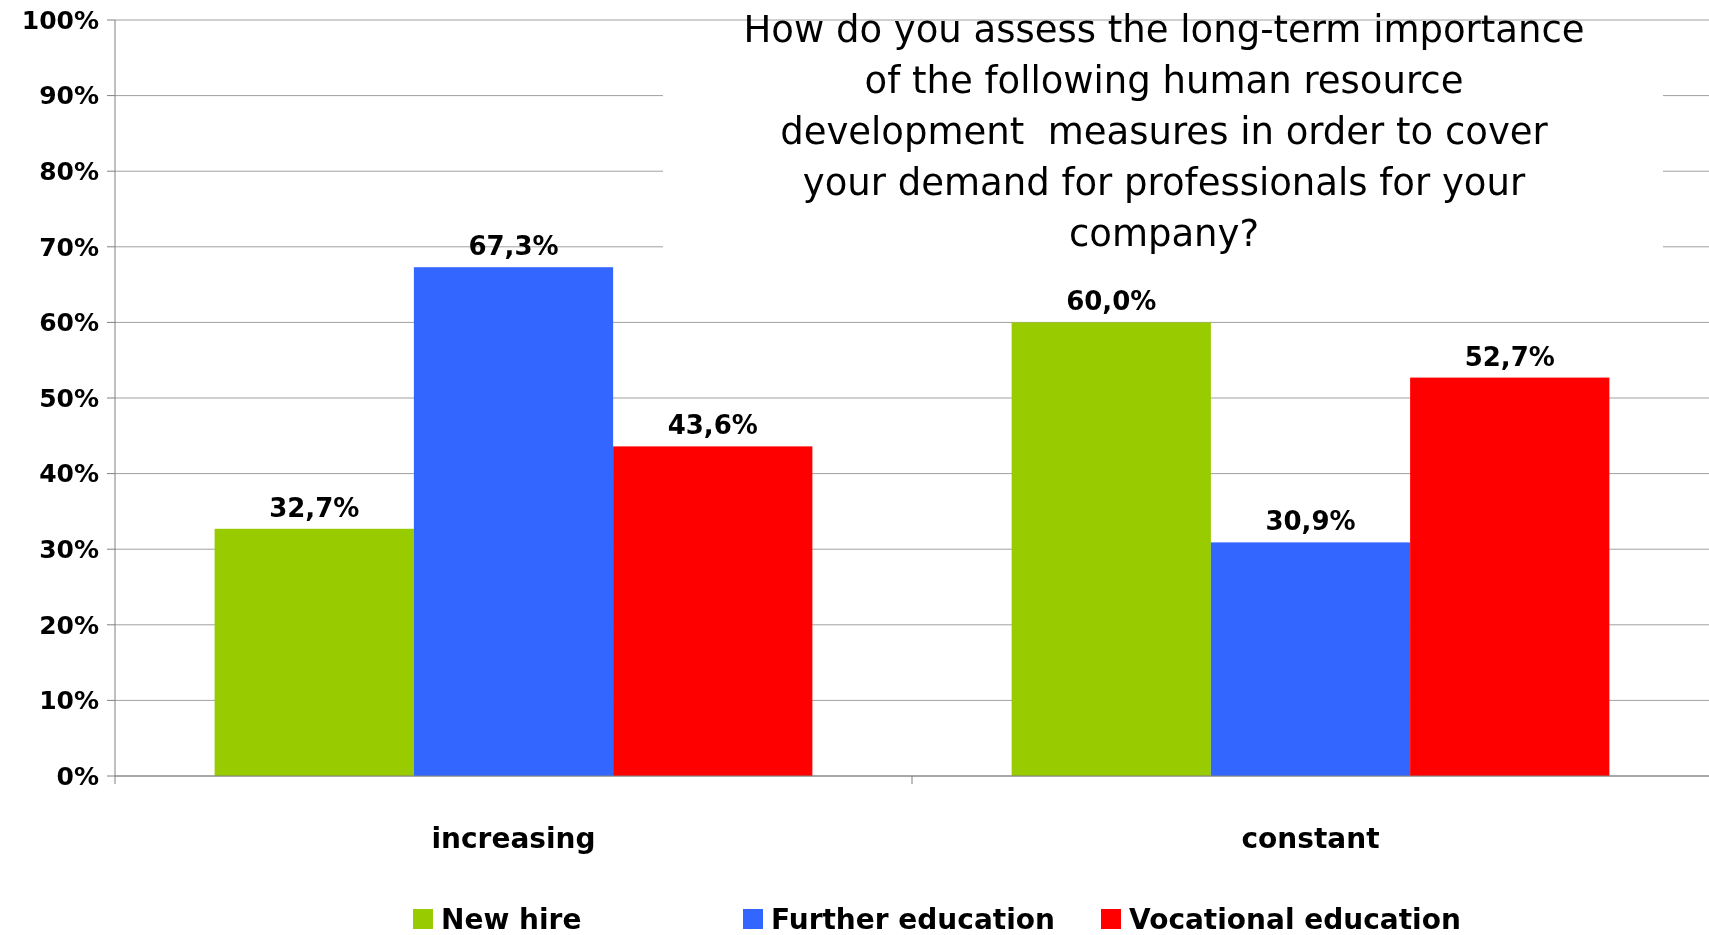  What do you see at coordinates (60, 20) in the screenshot?
I see `y-tick-label: 100%` at bounding box center [60, 20].